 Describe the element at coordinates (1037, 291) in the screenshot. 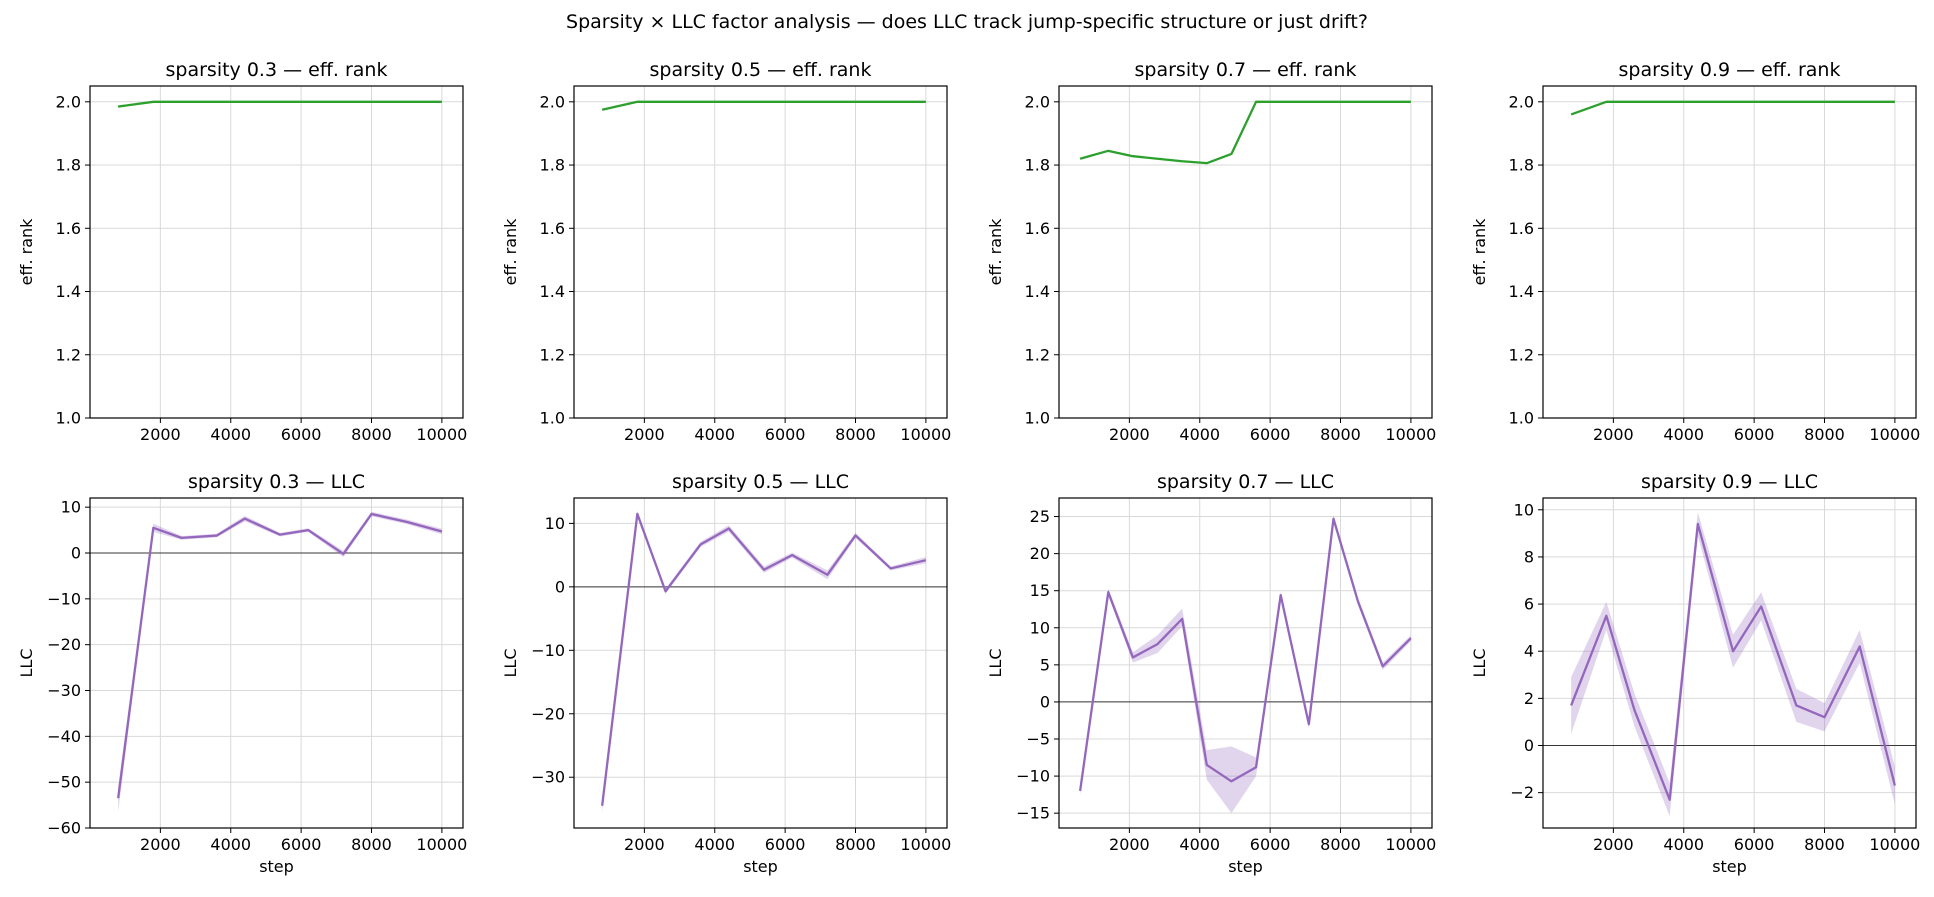

I see `chart-3-ytick-label-2: 1.4` at that location.